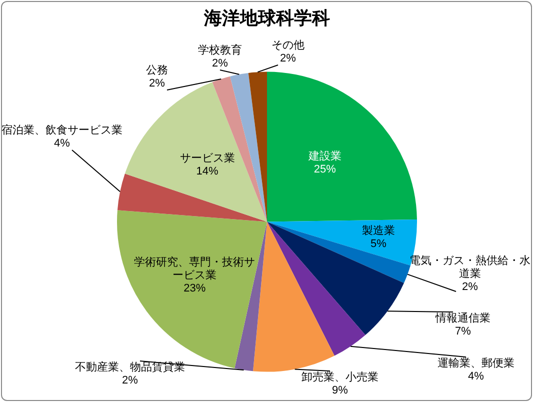  I want to click on slice-label: サービス業, so click(207, 158).